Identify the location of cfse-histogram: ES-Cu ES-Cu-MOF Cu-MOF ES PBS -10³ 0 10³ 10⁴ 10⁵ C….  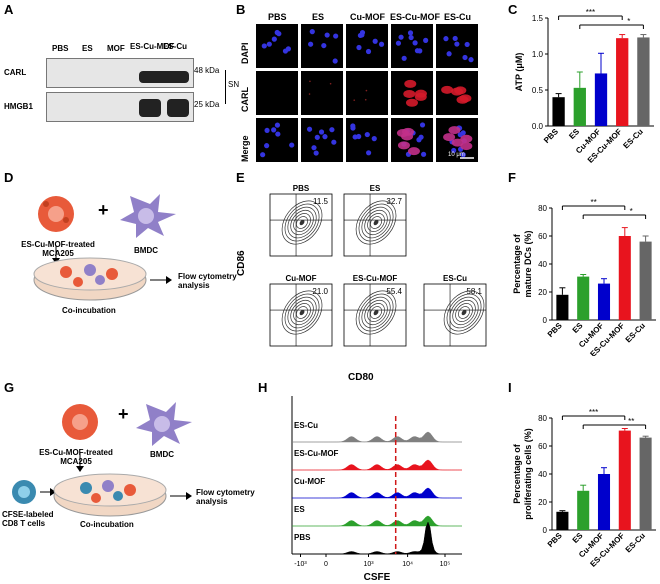
(376, 489).